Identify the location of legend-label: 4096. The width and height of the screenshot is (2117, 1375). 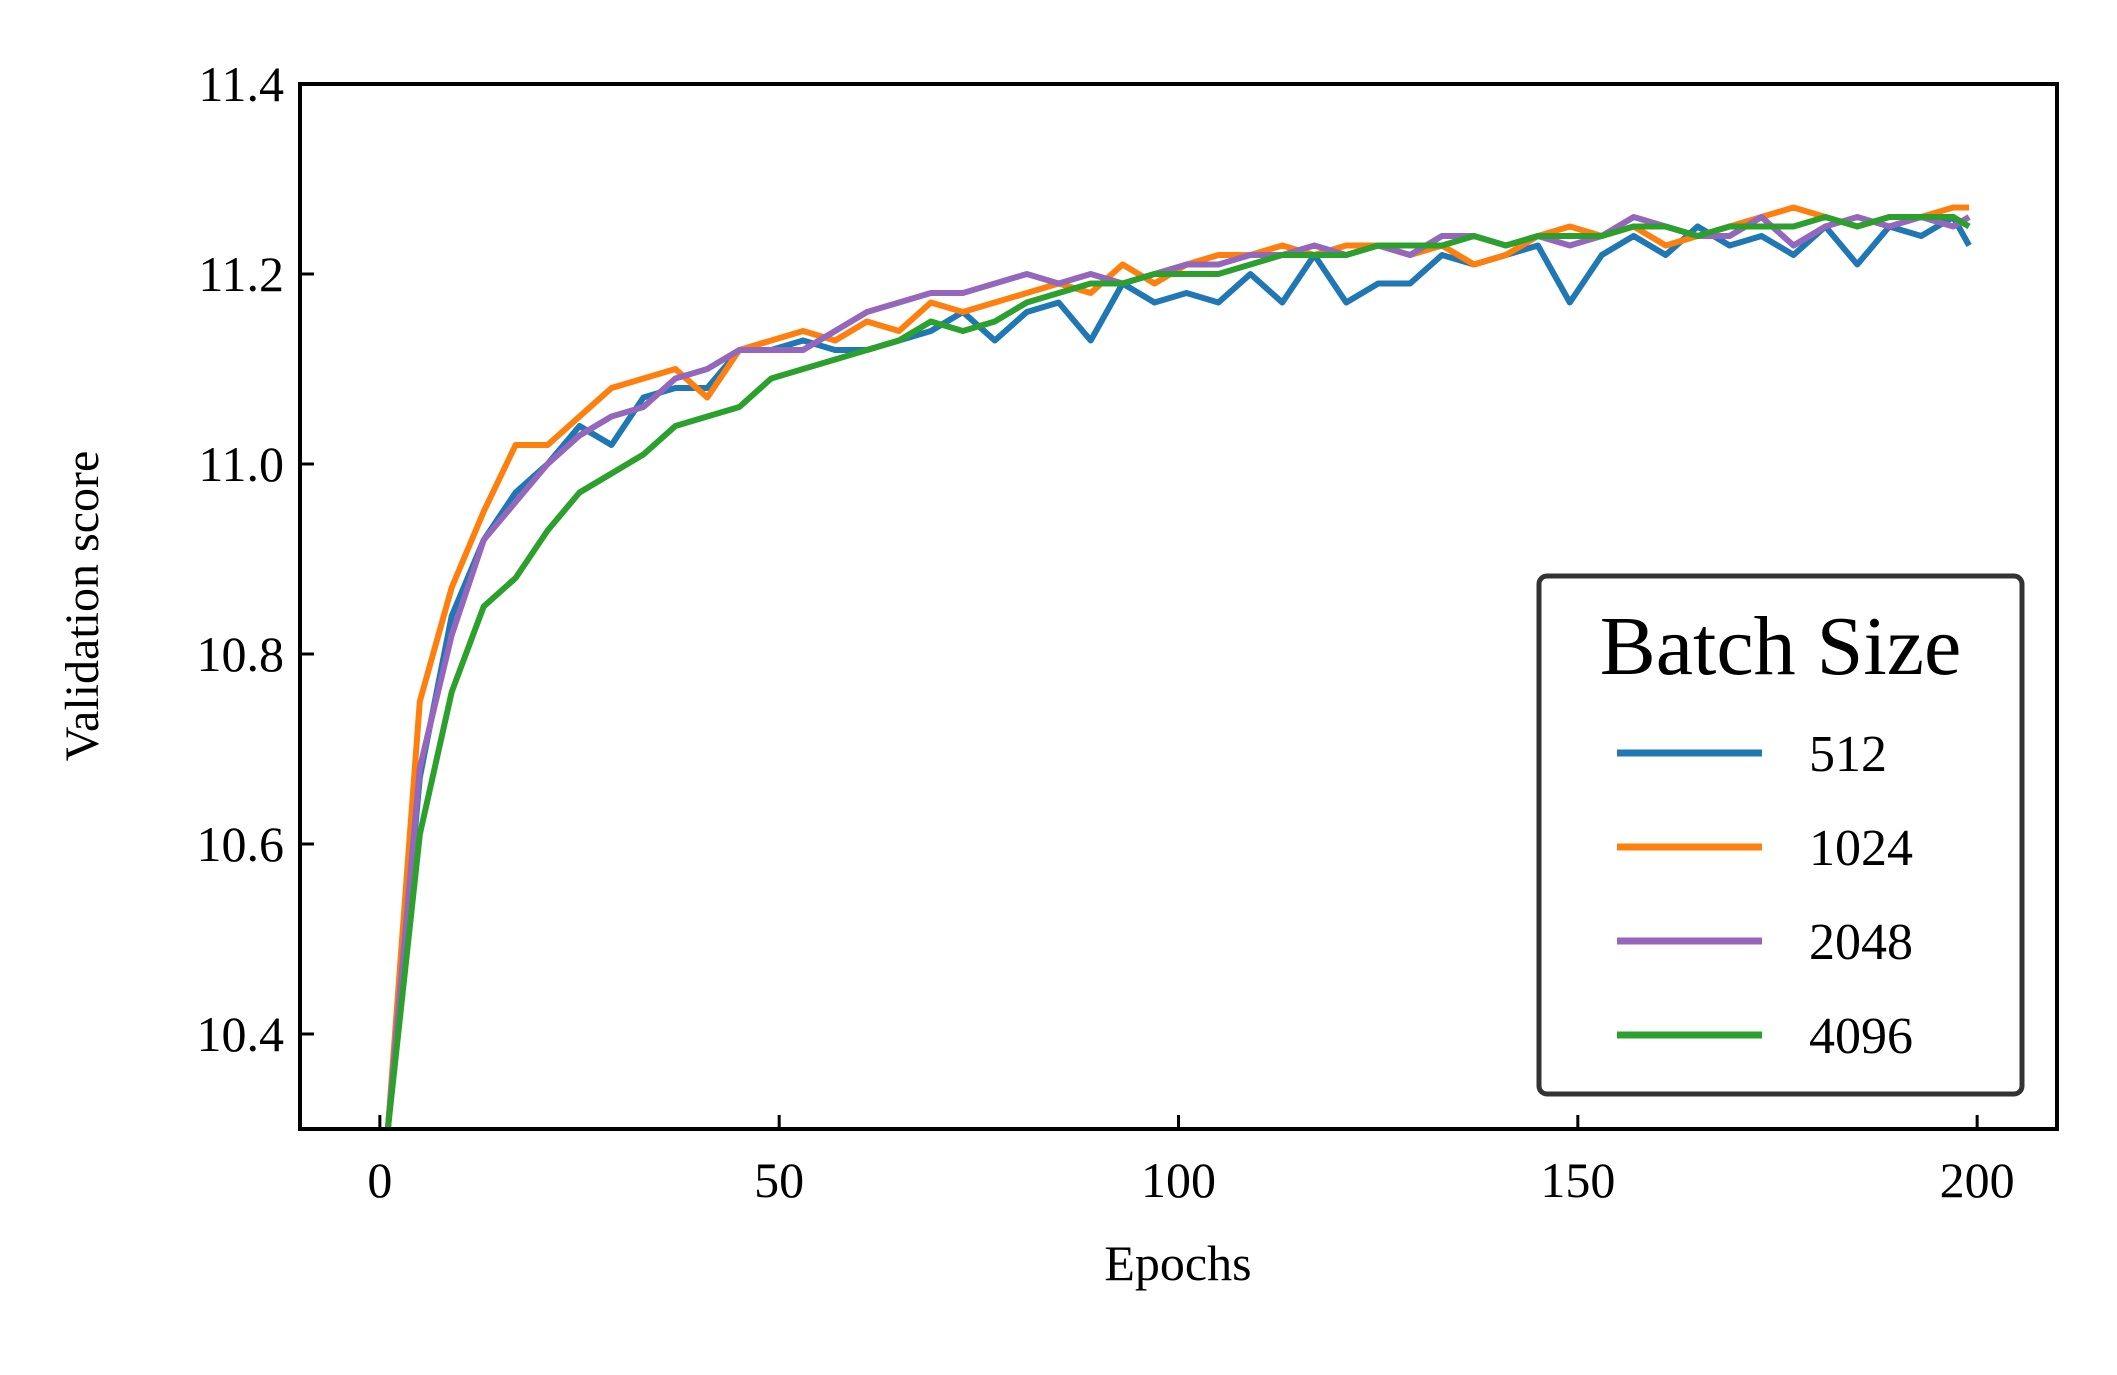
(1861, 1036).